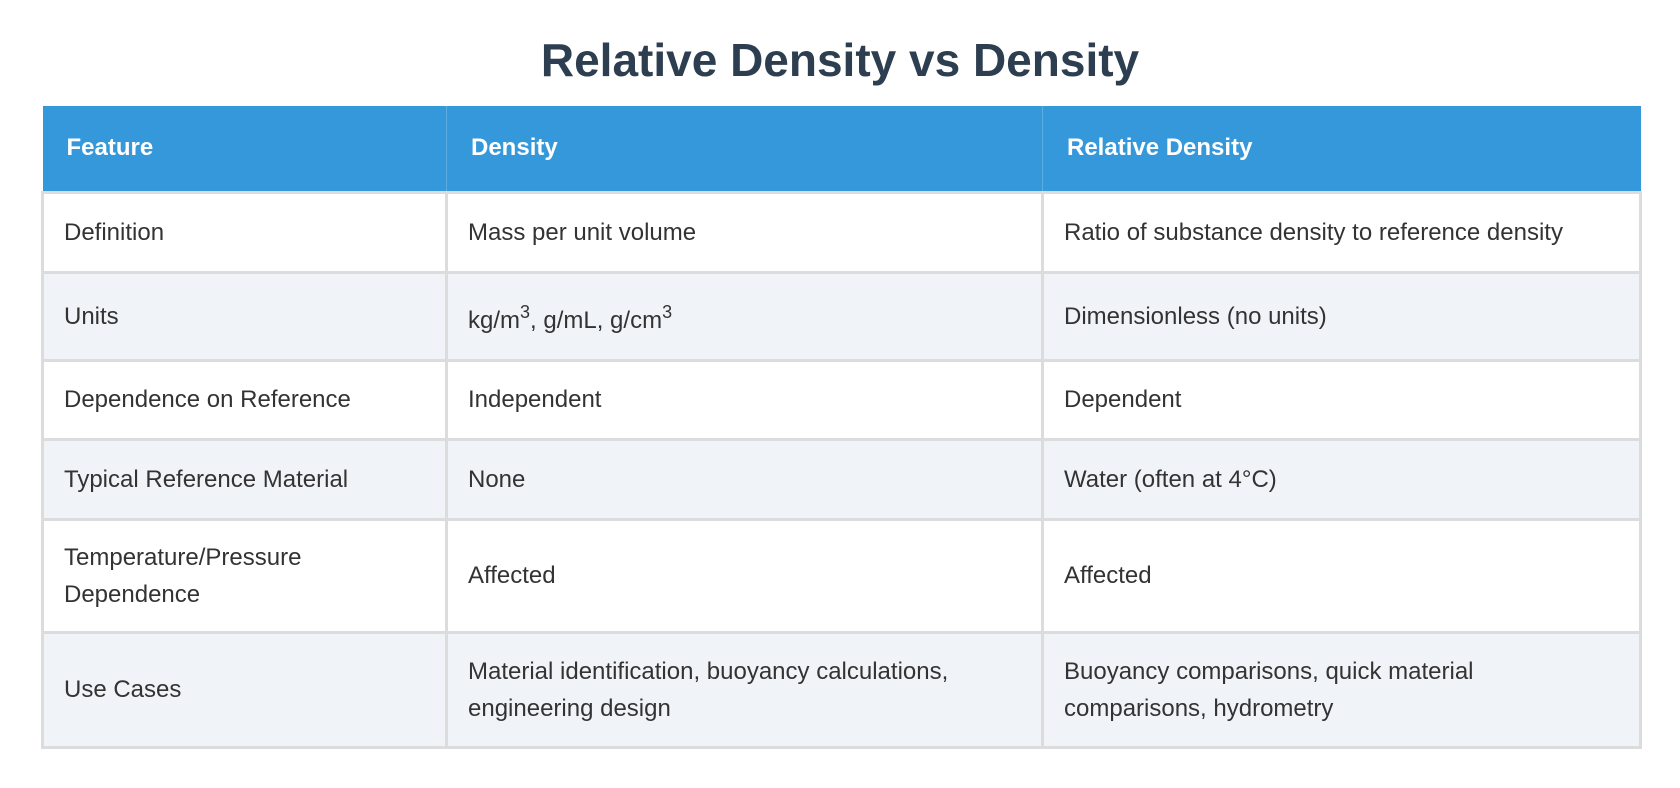  What do you see at coordinates (840, 60) in the screenshot?
I see `page-title: Relative Density vs Density` at bounding box center [840, 60].